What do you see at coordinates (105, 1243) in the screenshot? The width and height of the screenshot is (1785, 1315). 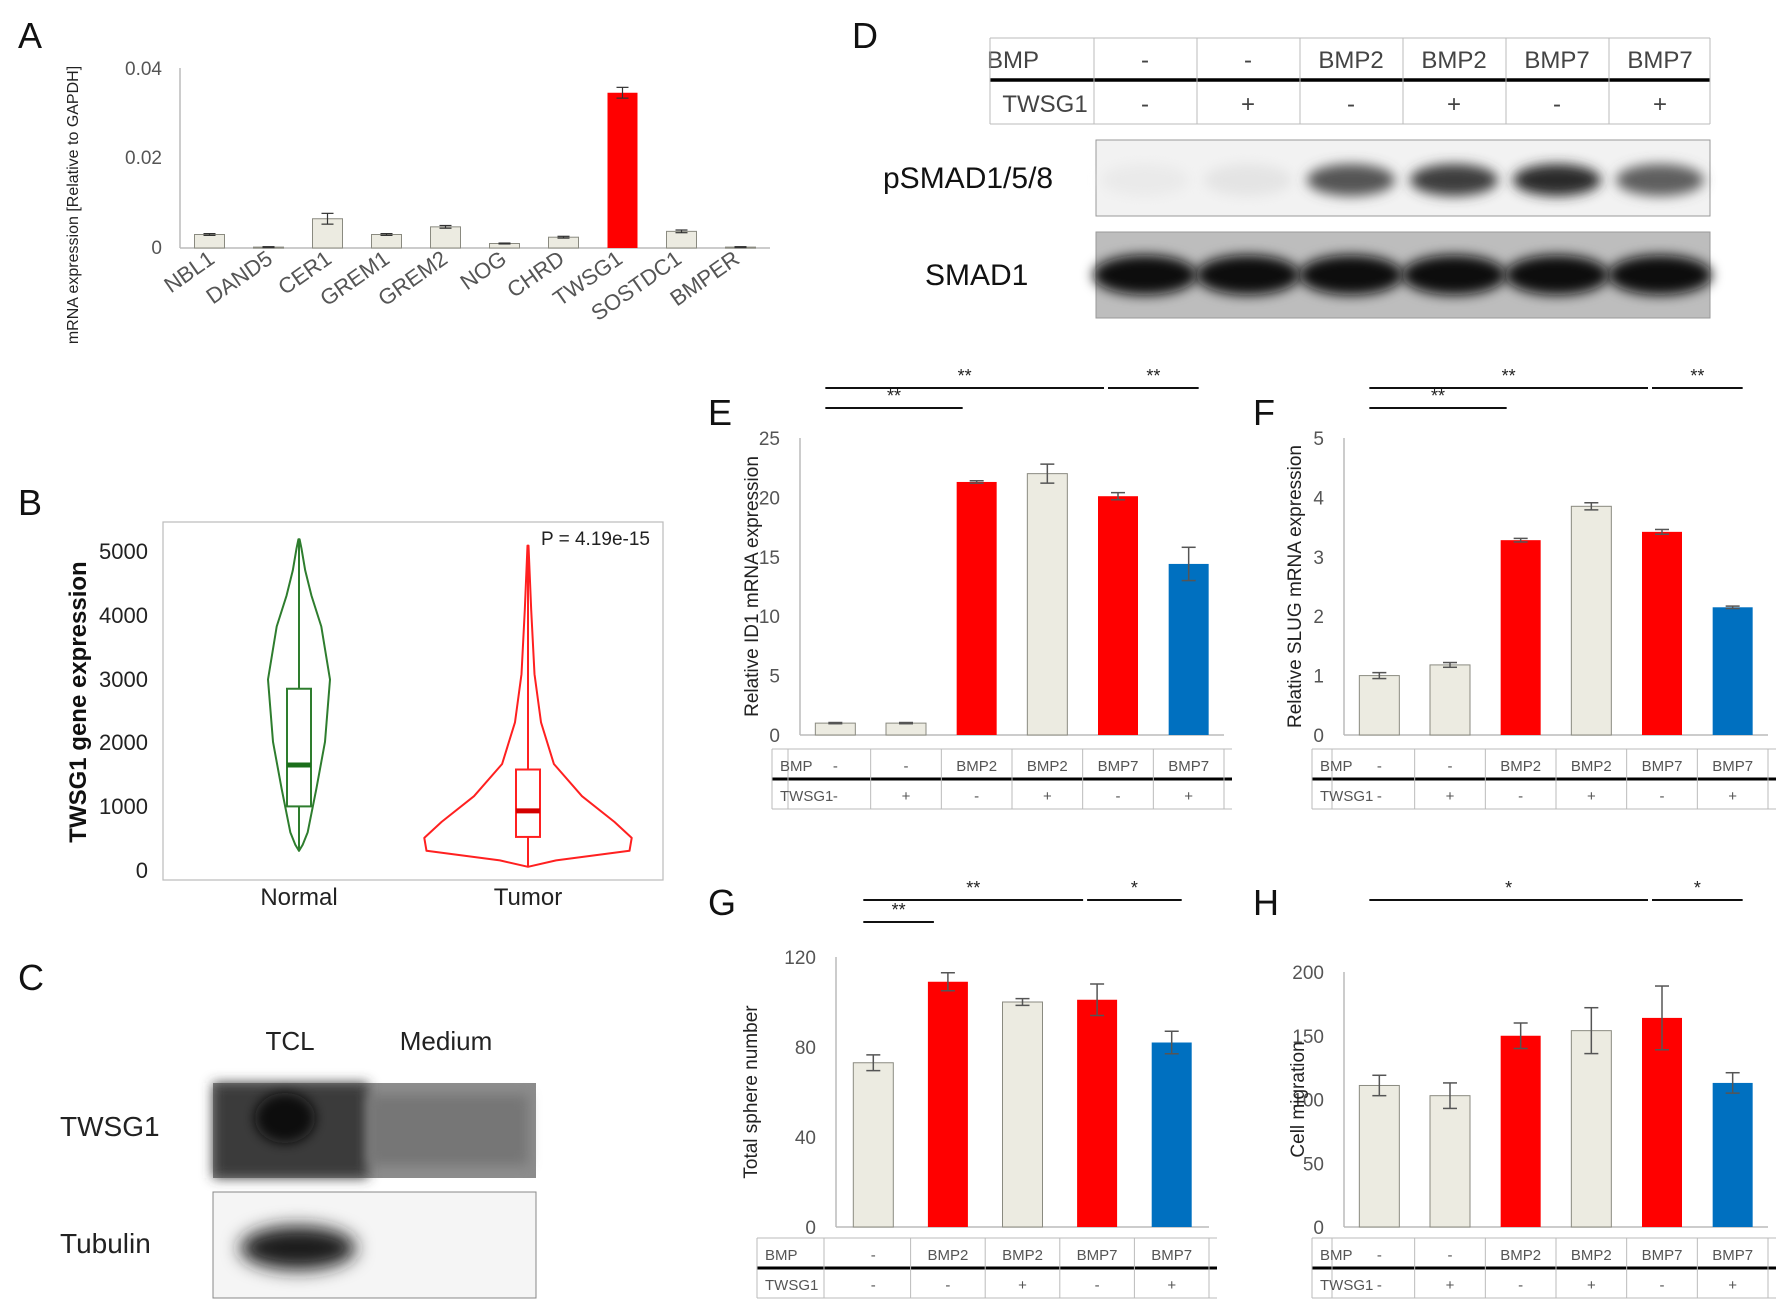 I see `blot-c-row-label: Tubulin` at bounding box center [105, 1243].